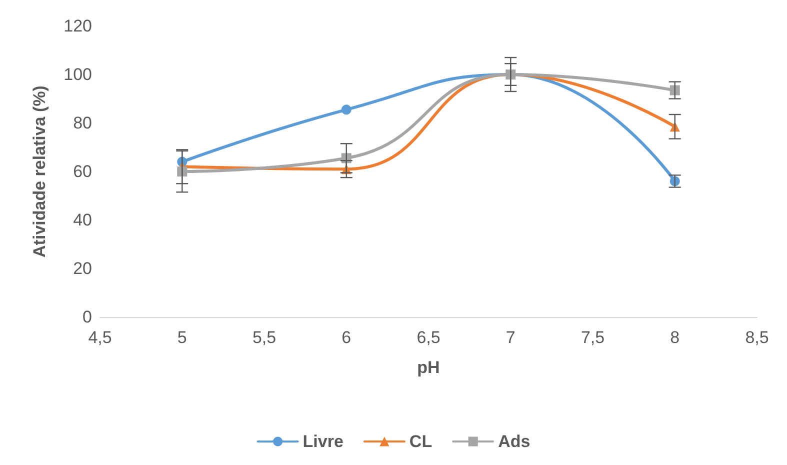 Image resolution: width=787 pixels, height=465 pixels. Describe the element at coordinates (428, 337) in the screenshot. I see `x-tick-label: 6,5` at that location.